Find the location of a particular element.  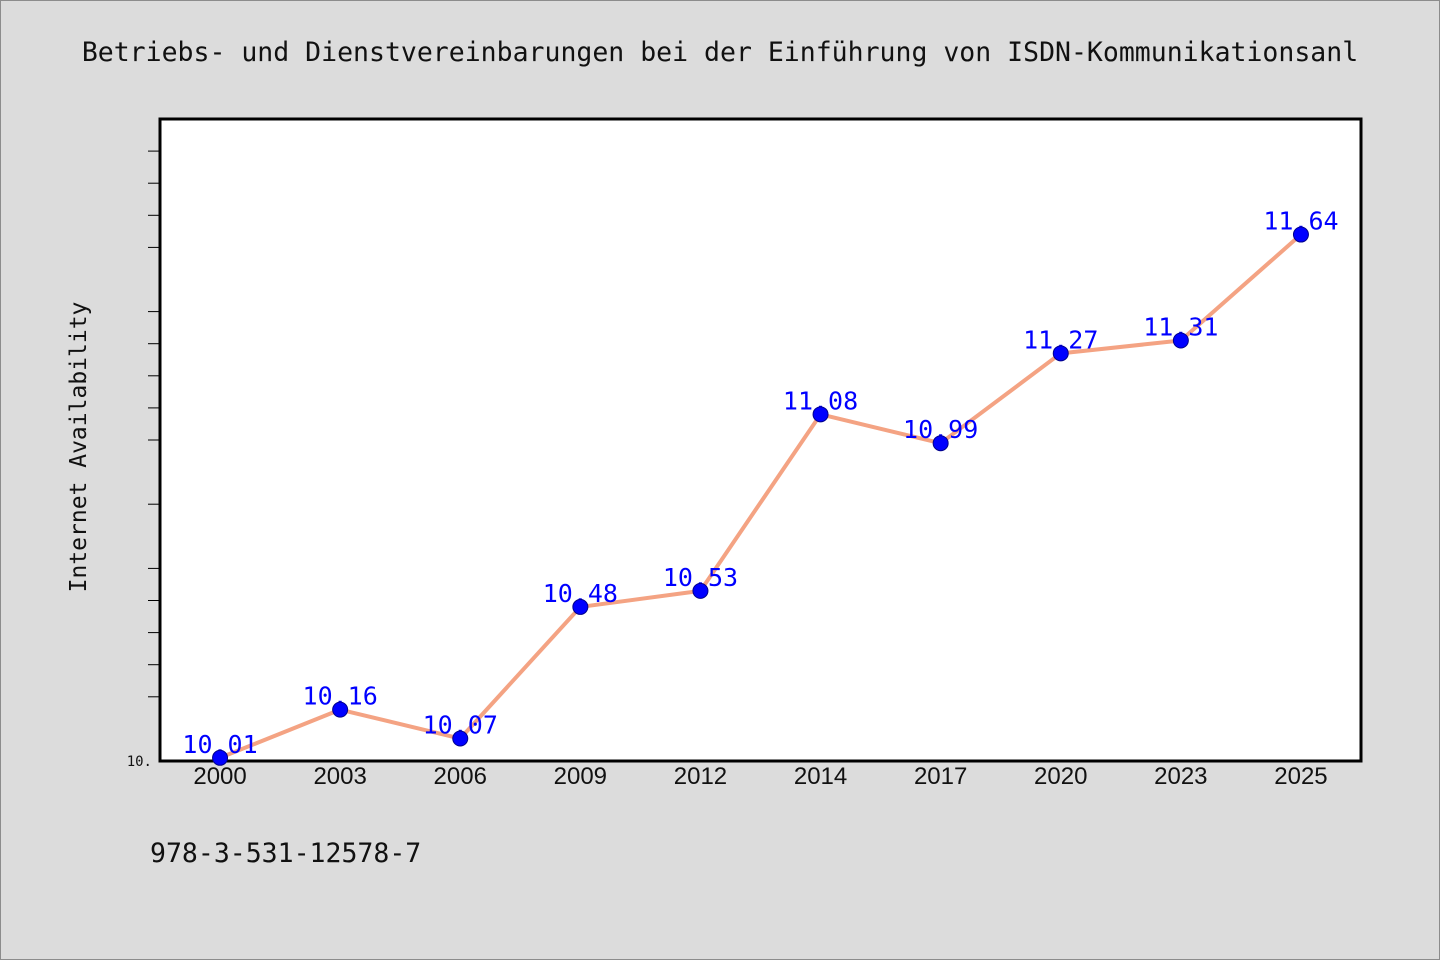

x-tick-label: 2020 is located at coordinates (1060, 776).